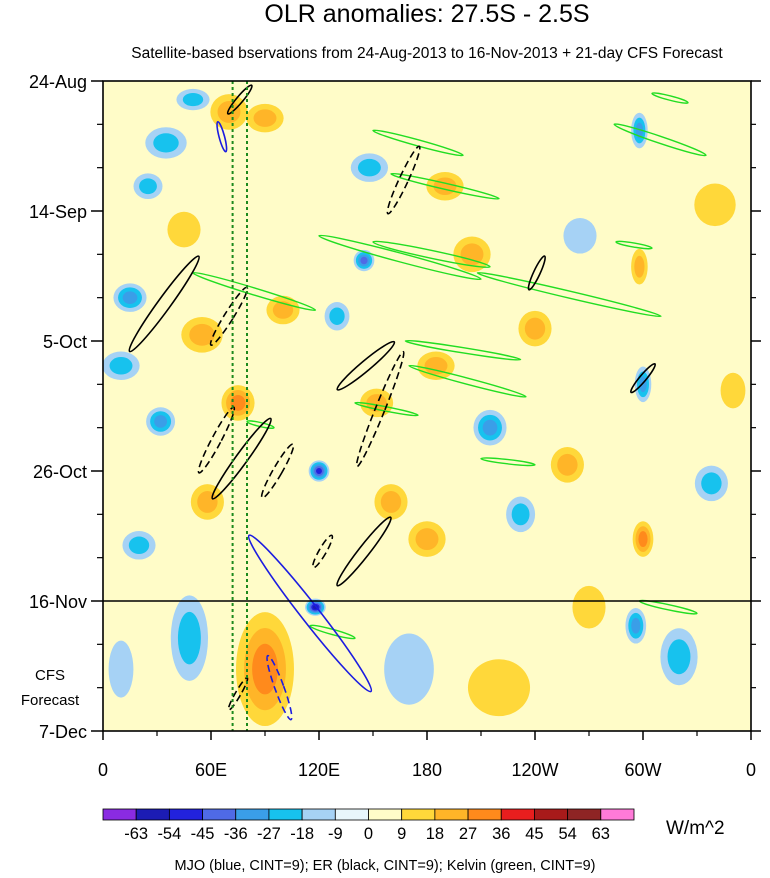 This screenshot has width=770, height=878. I want to click on y-tick-label: 7-Dec, so click(63, 732).